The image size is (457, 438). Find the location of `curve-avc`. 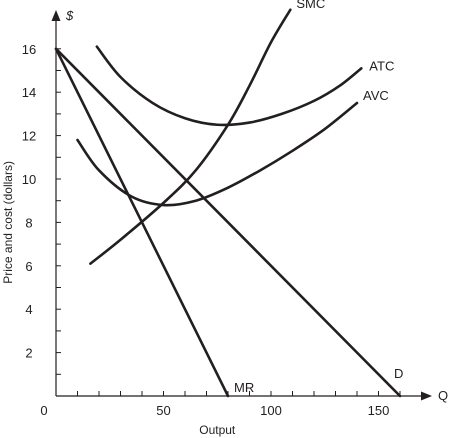

curve-avc is located at coordinates (217, 154).